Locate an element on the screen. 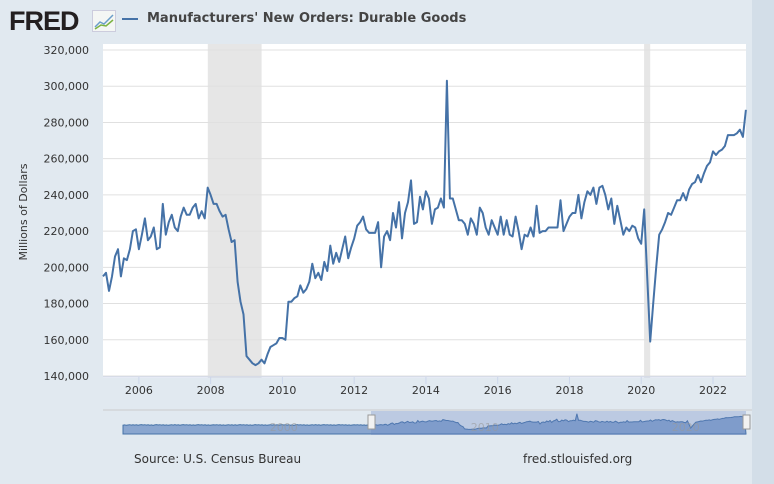 Image resolution: width=774 pixels, height=484 pixels. navigator: 2000 2010 2020 is located at coordinates (427, 422).